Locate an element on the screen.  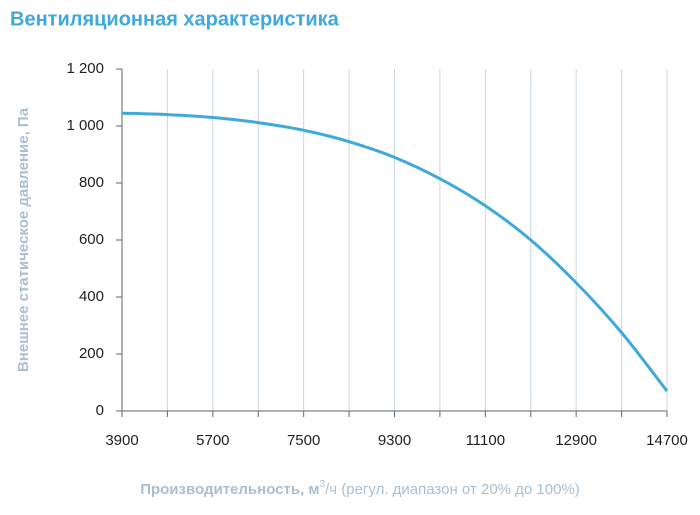
y-tick-label: 0 is located at coordinates (100, 410).